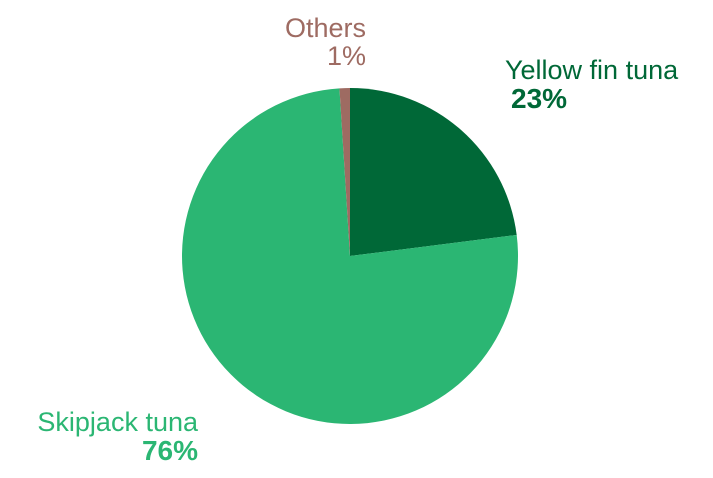 The image size is (713, 478). I want to click on slice-name-yellow-fin-tuna: Yellow fin tuna, so click(592, 70).